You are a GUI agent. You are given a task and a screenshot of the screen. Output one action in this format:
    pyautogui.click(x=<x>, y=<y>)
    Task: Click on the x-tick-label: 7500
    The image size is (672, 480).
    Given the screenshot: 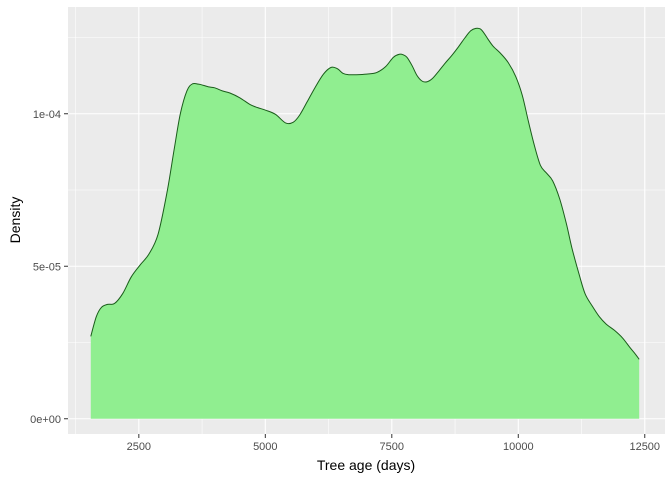 What is the action you would take?
    pyautogui.click(x=392, y=447)
    